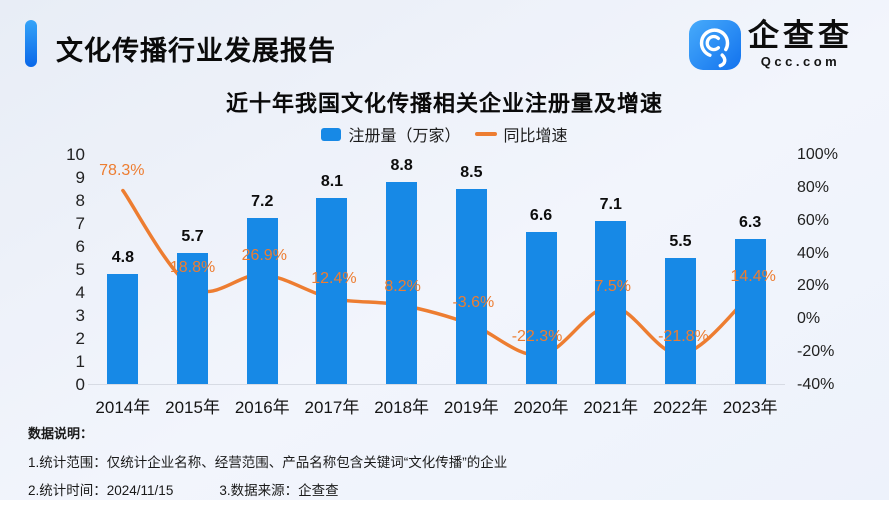 The image size is (889, 507). Describe the element at coordinates (192, 407) in the screenshot. I see `x-axis-label: 2015年` at that location.